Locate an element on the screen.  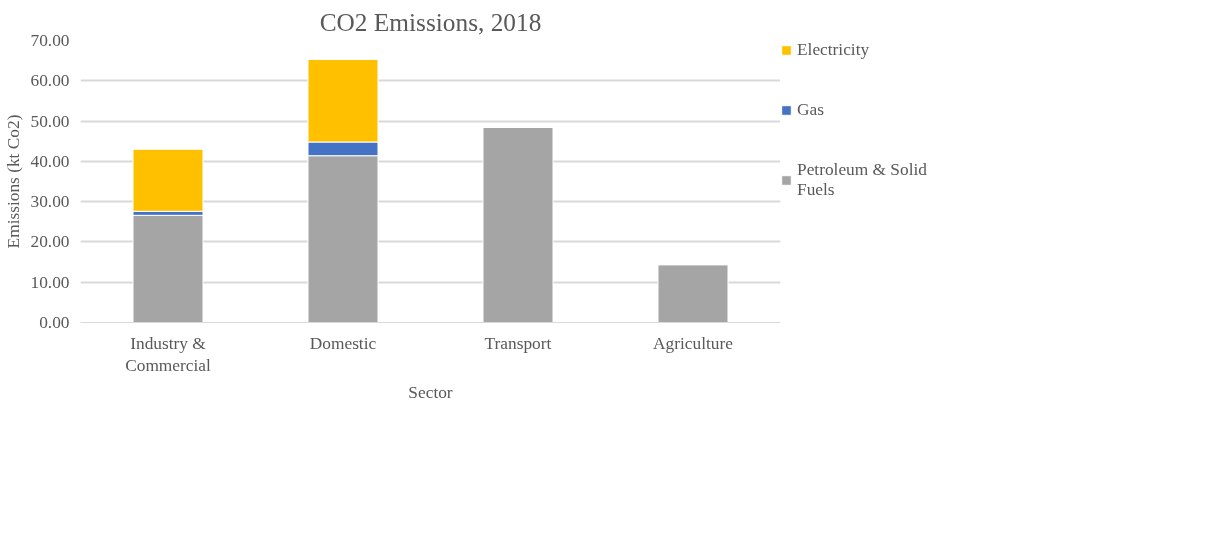
y-tick-label: 50.00 is located at coordinates (50, 121).